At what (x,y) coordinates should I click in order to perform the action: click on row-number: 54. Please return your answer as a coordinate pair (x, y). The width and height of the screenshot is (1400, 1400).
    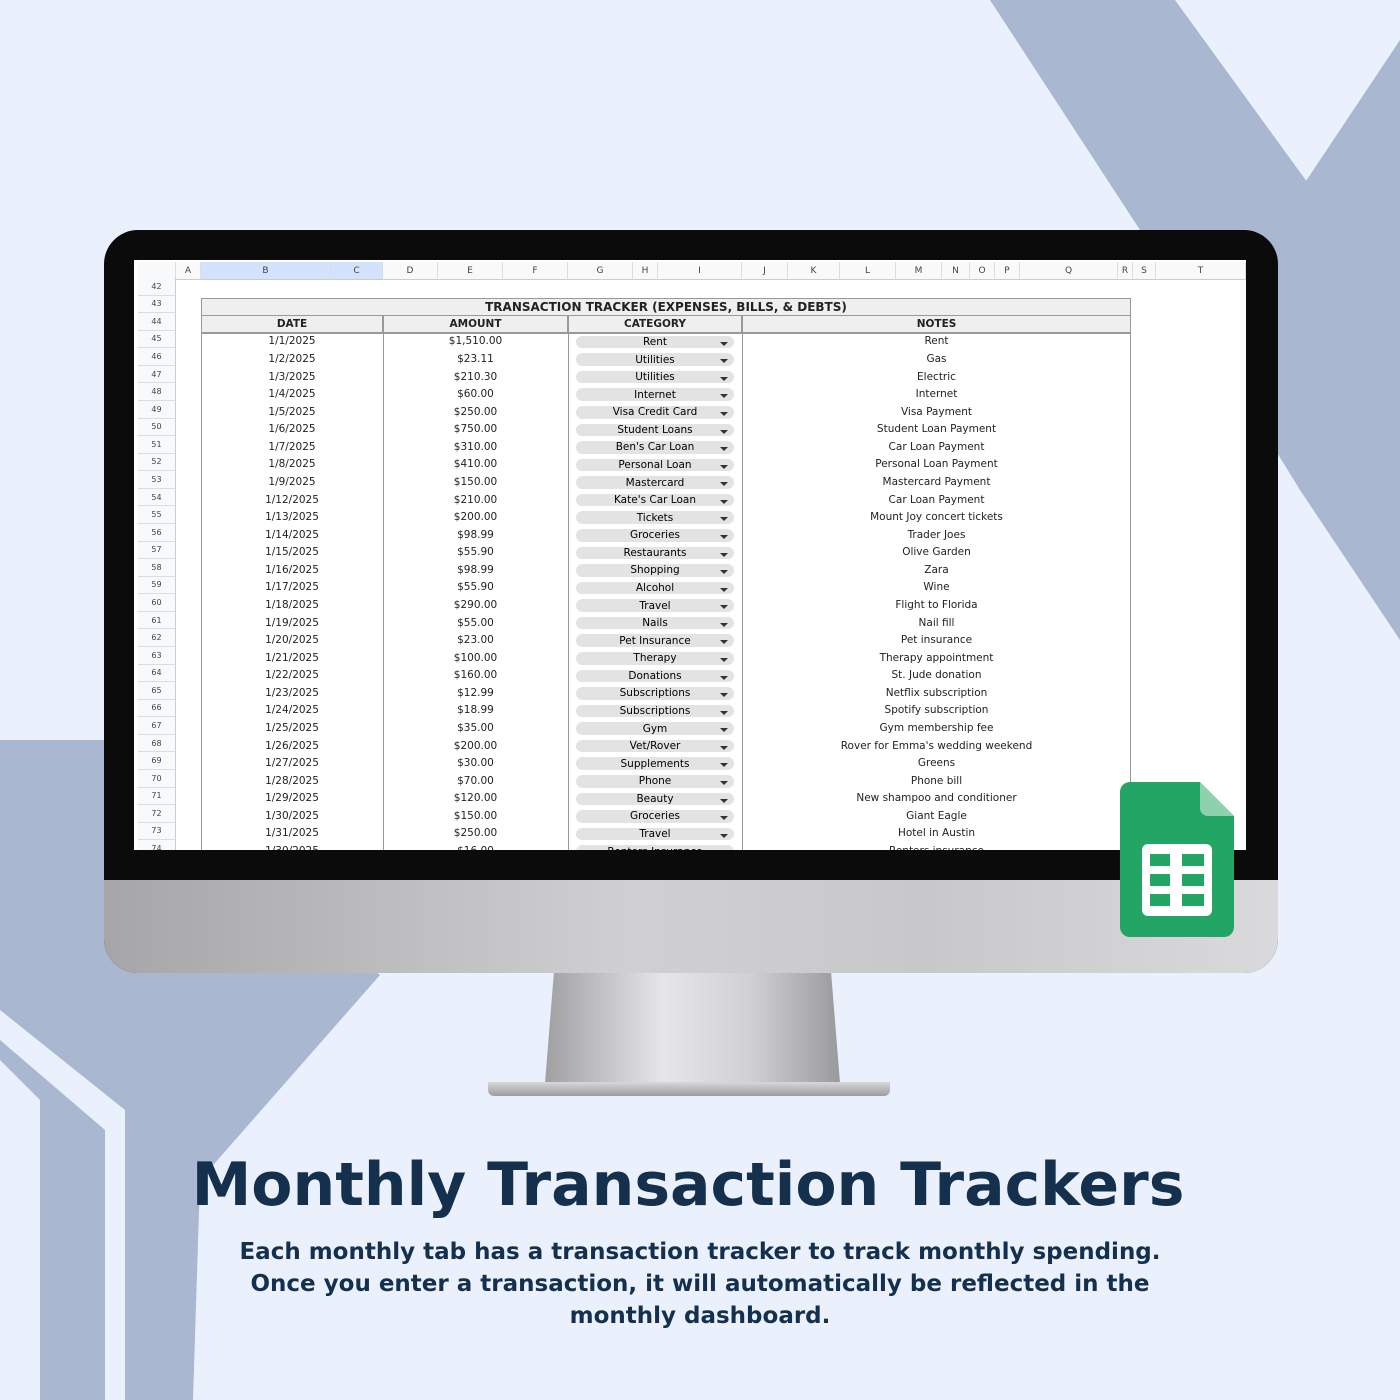
    Looking at the image, I should click on (157, 497).